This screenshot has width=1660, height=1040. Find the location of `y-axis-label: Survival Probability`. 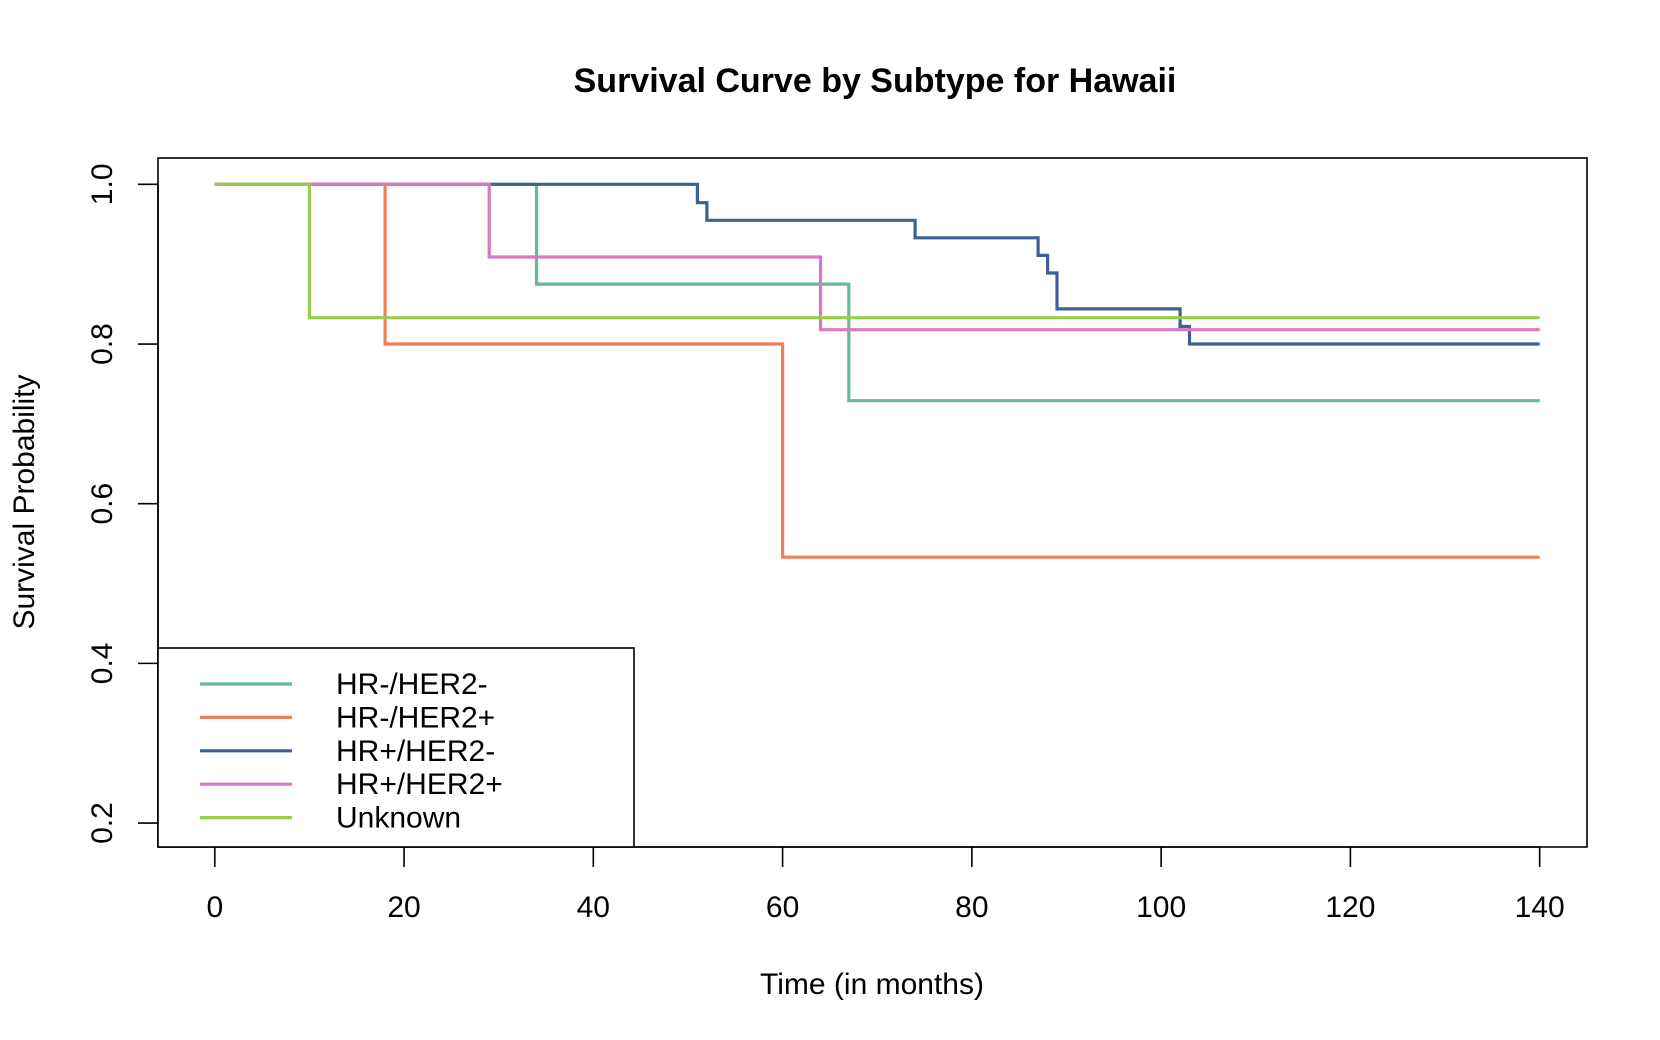

y-axis-label: Survival Probability is located at coordinates (24, 501).